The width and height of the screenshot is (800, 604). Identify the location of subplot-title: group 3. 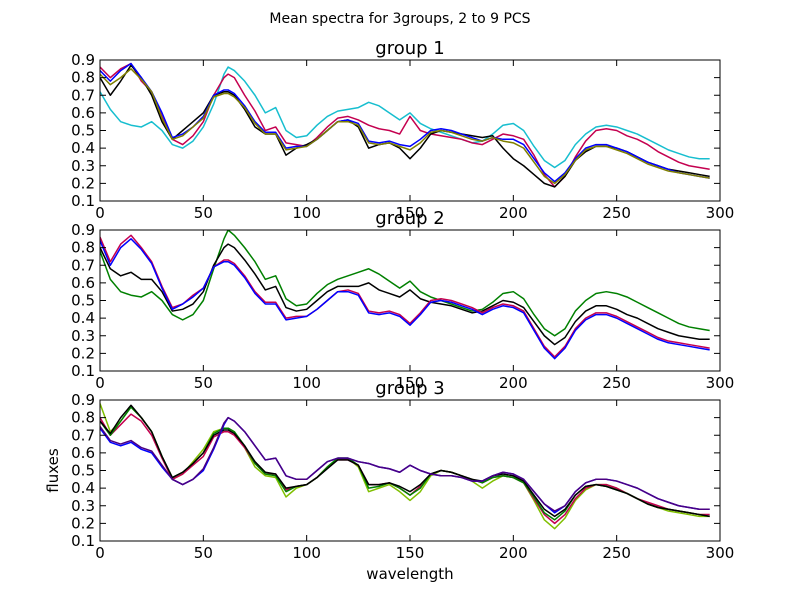
(409, 388).